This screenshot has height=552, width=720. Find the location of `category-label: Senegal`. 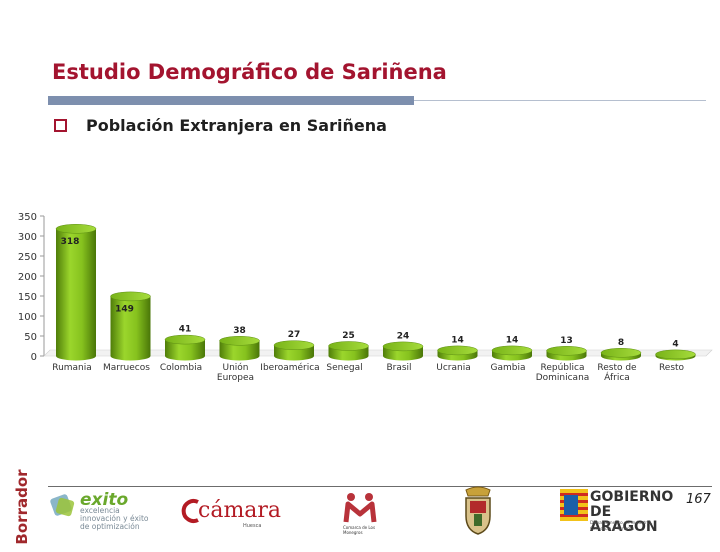

category-label: Senegal is located at coordinates (344, 368).